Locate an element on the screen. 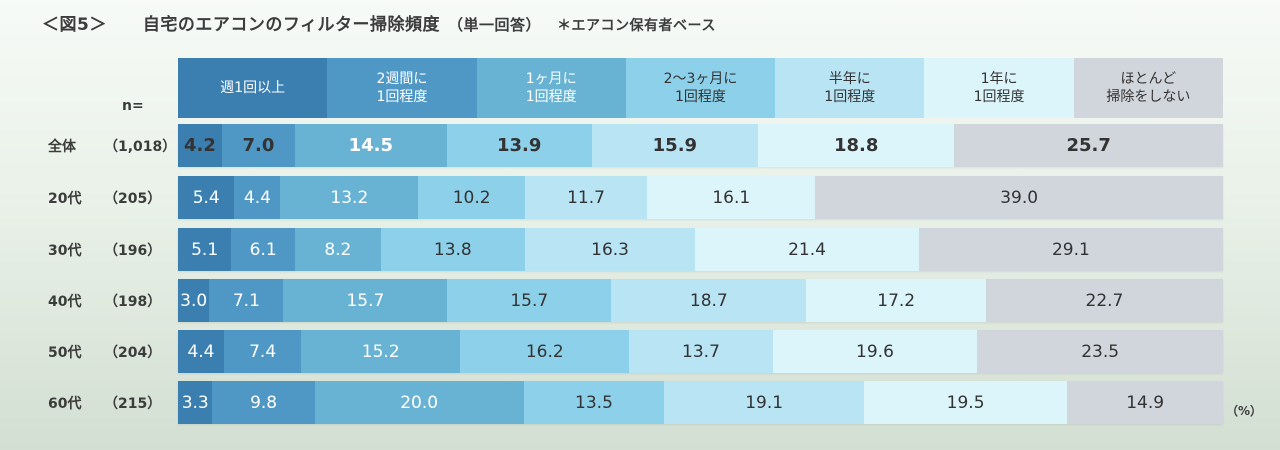 The height and width of the screenshot is (450, 1280). bar-segment: 7.0 is located at coordinates (258, 145).